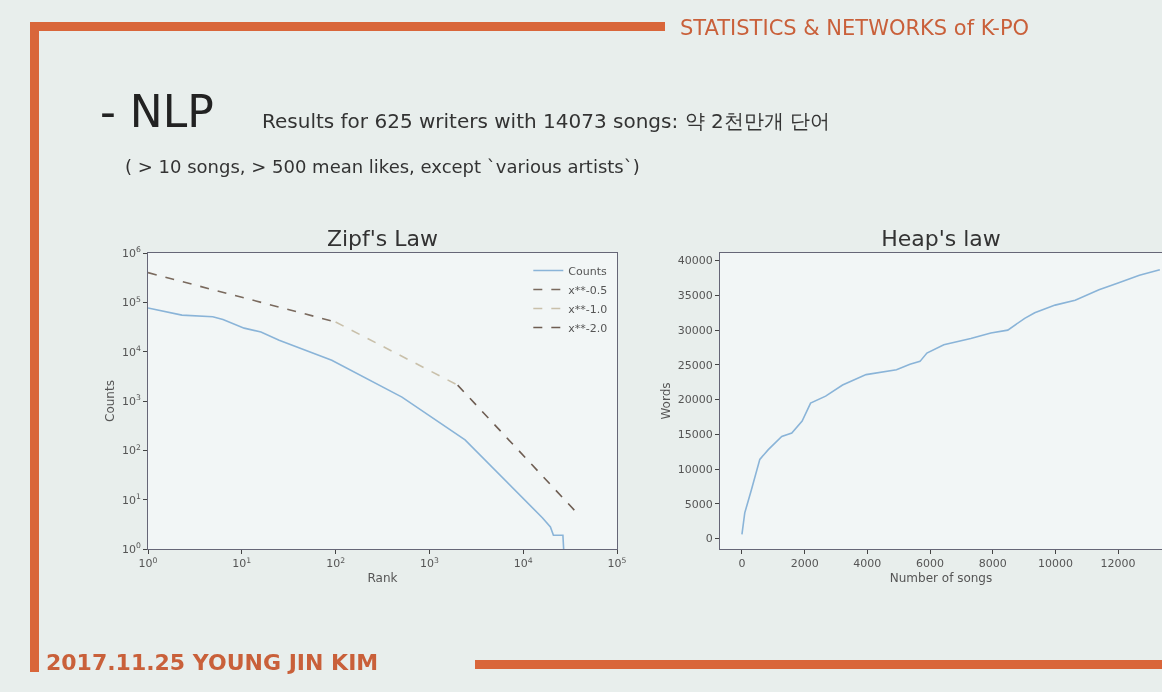 This screenshot has height=692, width=1162. Describe the element at coordinates (131, 302) in the screenshot. I see `y-tick-label: 10$^{5}$` at that location.